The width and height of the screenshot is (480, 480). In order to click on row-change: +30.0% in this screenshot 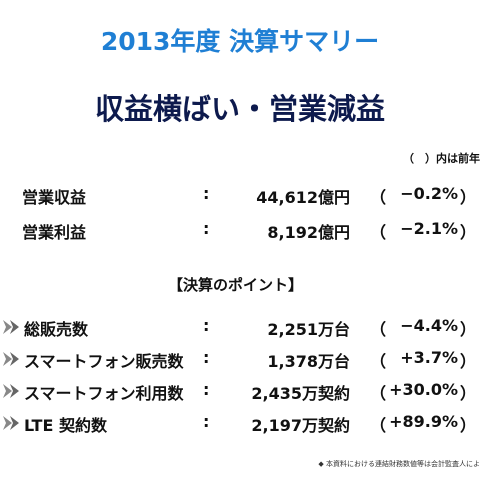, I will do `click(423, 389)`.